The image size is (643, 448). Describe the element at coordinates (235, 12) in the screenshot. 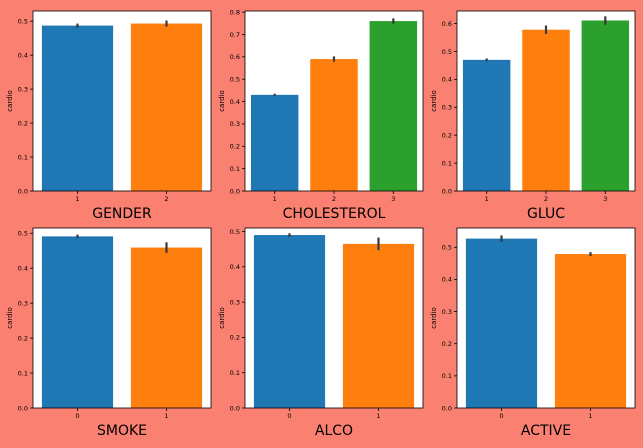

I see `y-tick-label: 0.8` at that location.